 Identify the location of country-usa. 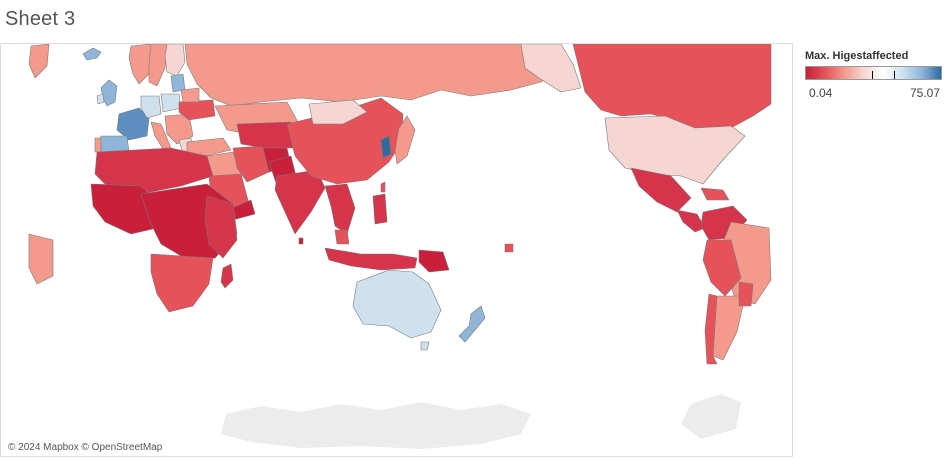
(675, 150).